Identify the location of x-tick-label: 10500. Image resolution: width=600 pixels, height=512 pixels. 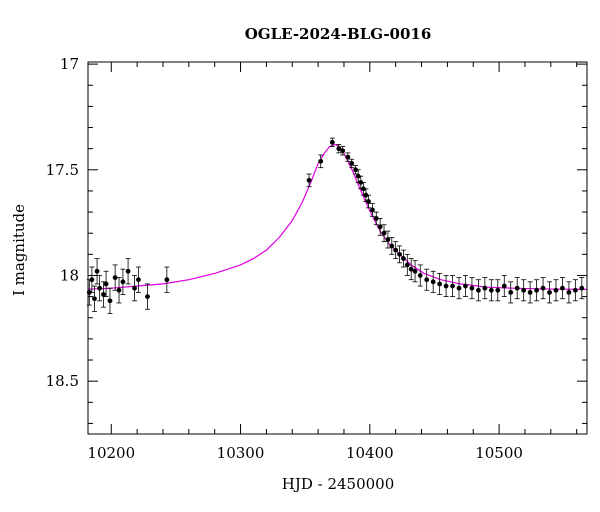
(499, 453).